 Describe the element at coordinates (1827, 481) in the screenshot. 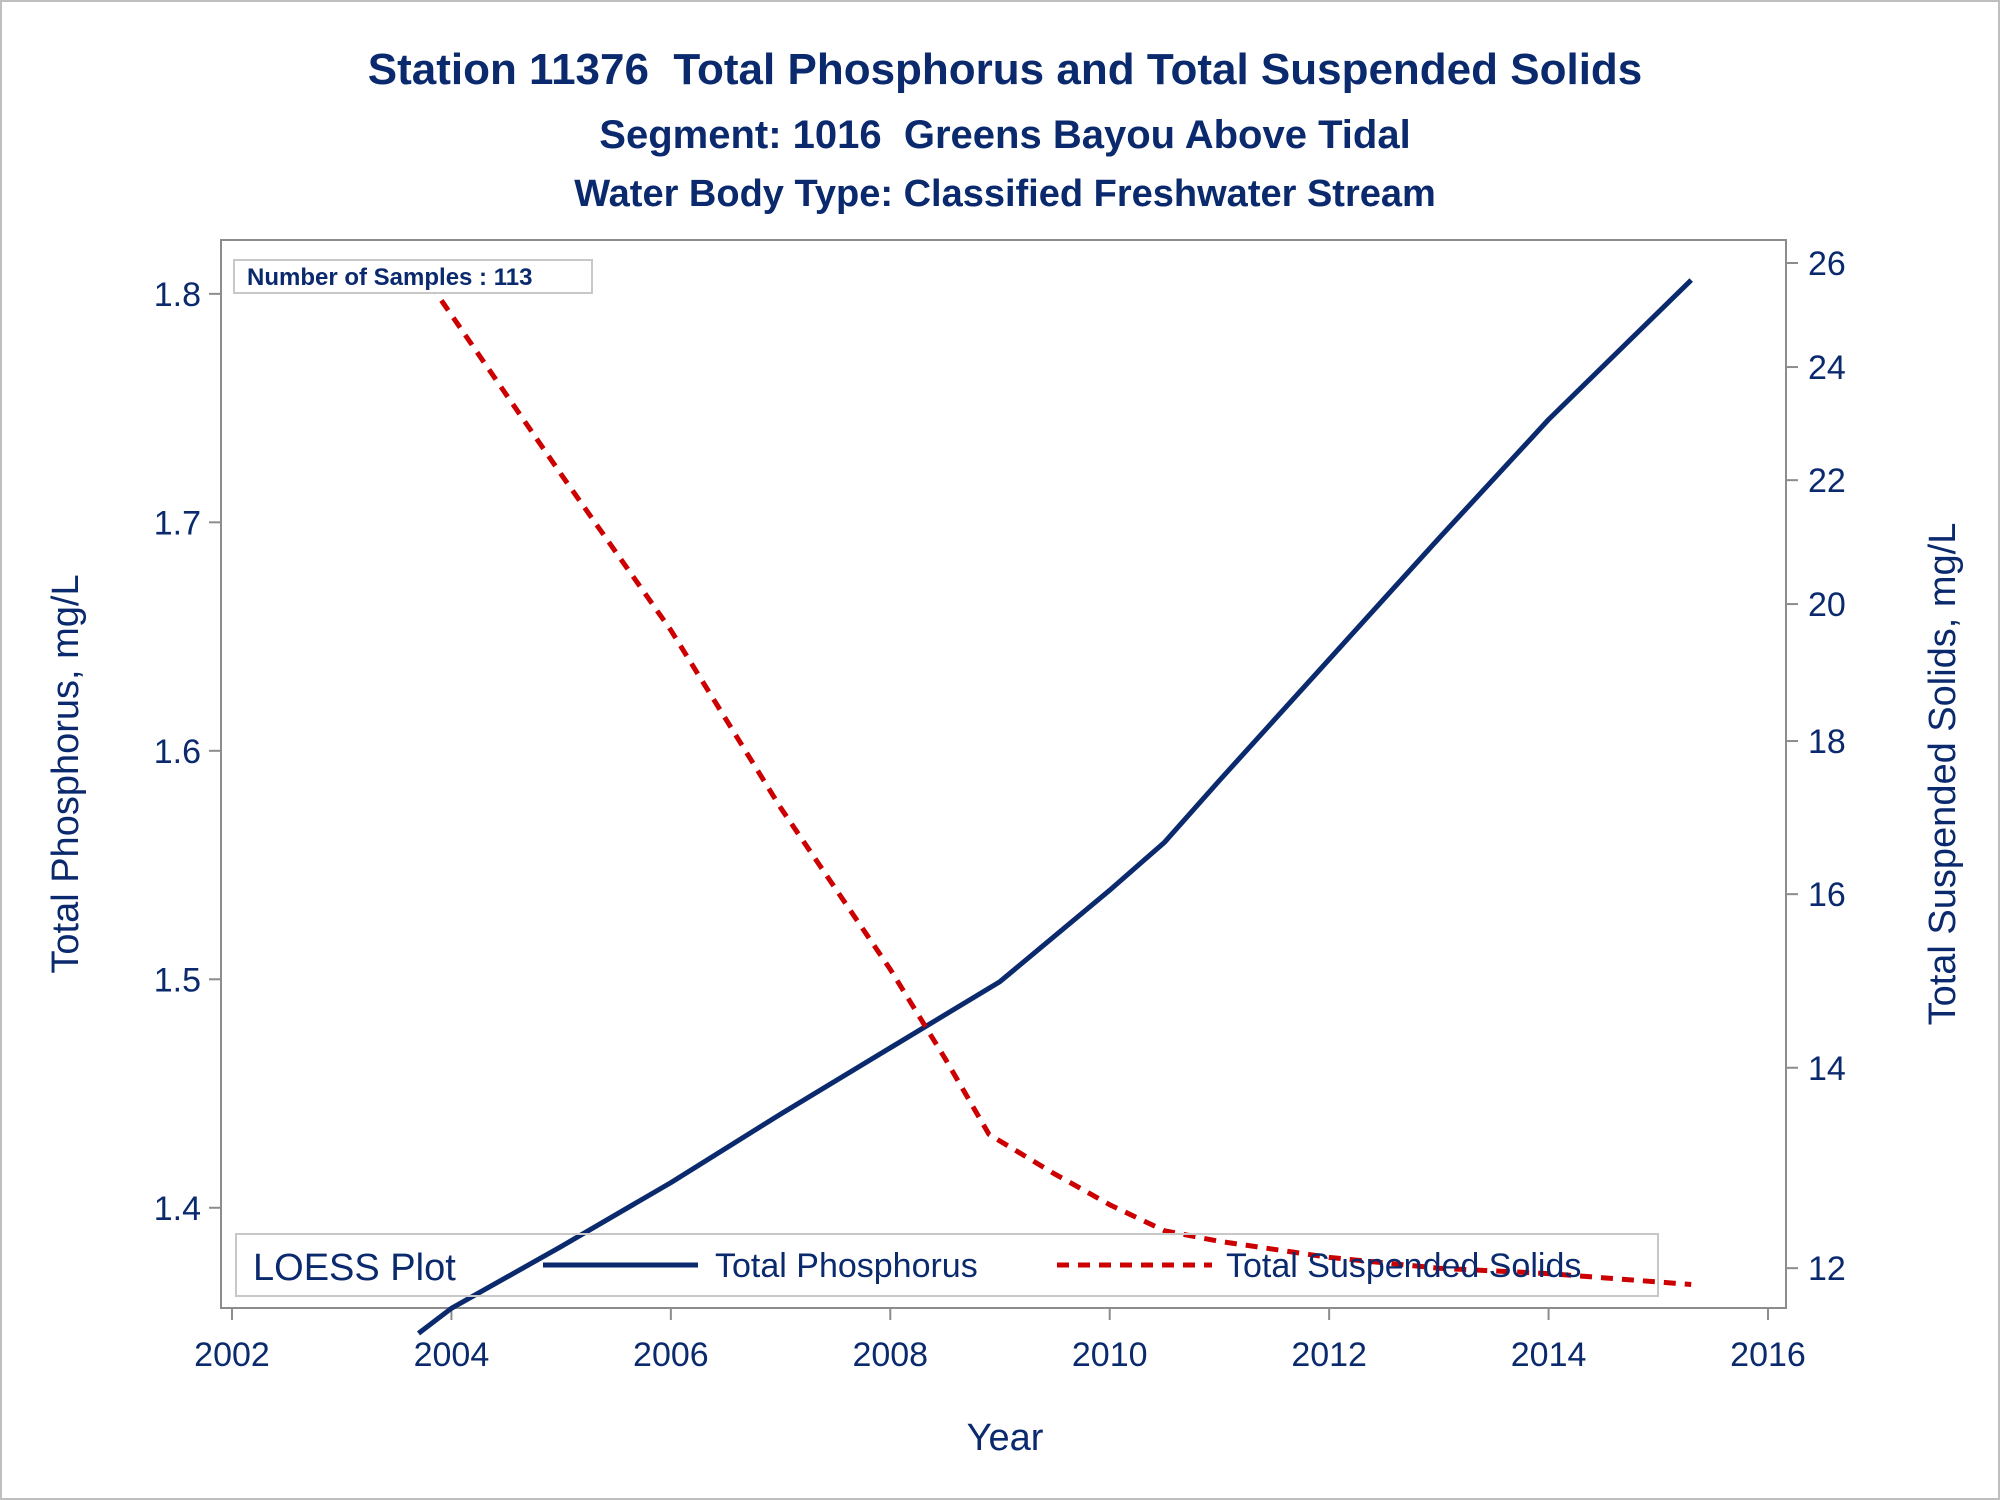

I see `y-right-tick-label: 22` at that location.